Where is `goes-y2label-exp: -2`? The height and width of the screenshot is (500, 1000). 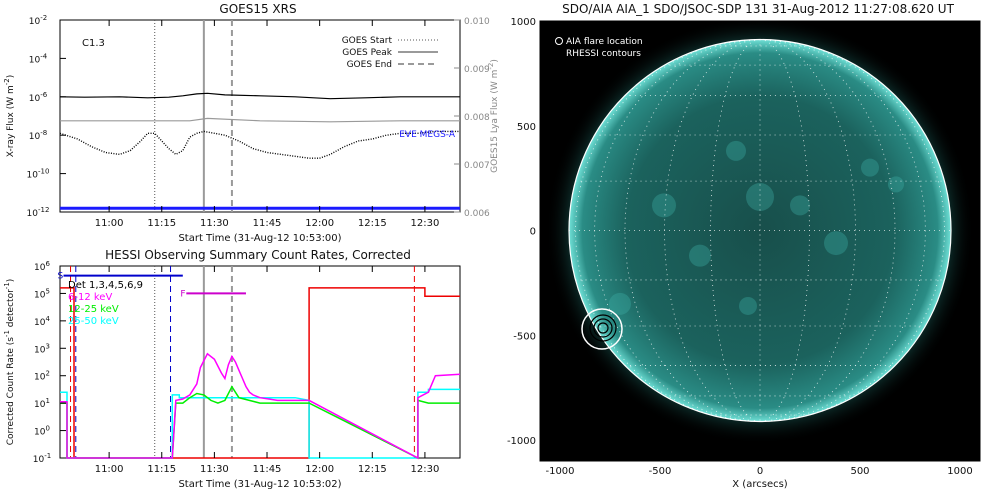 goes-y2label-exp: -2 is located at coordinates (491, 66).